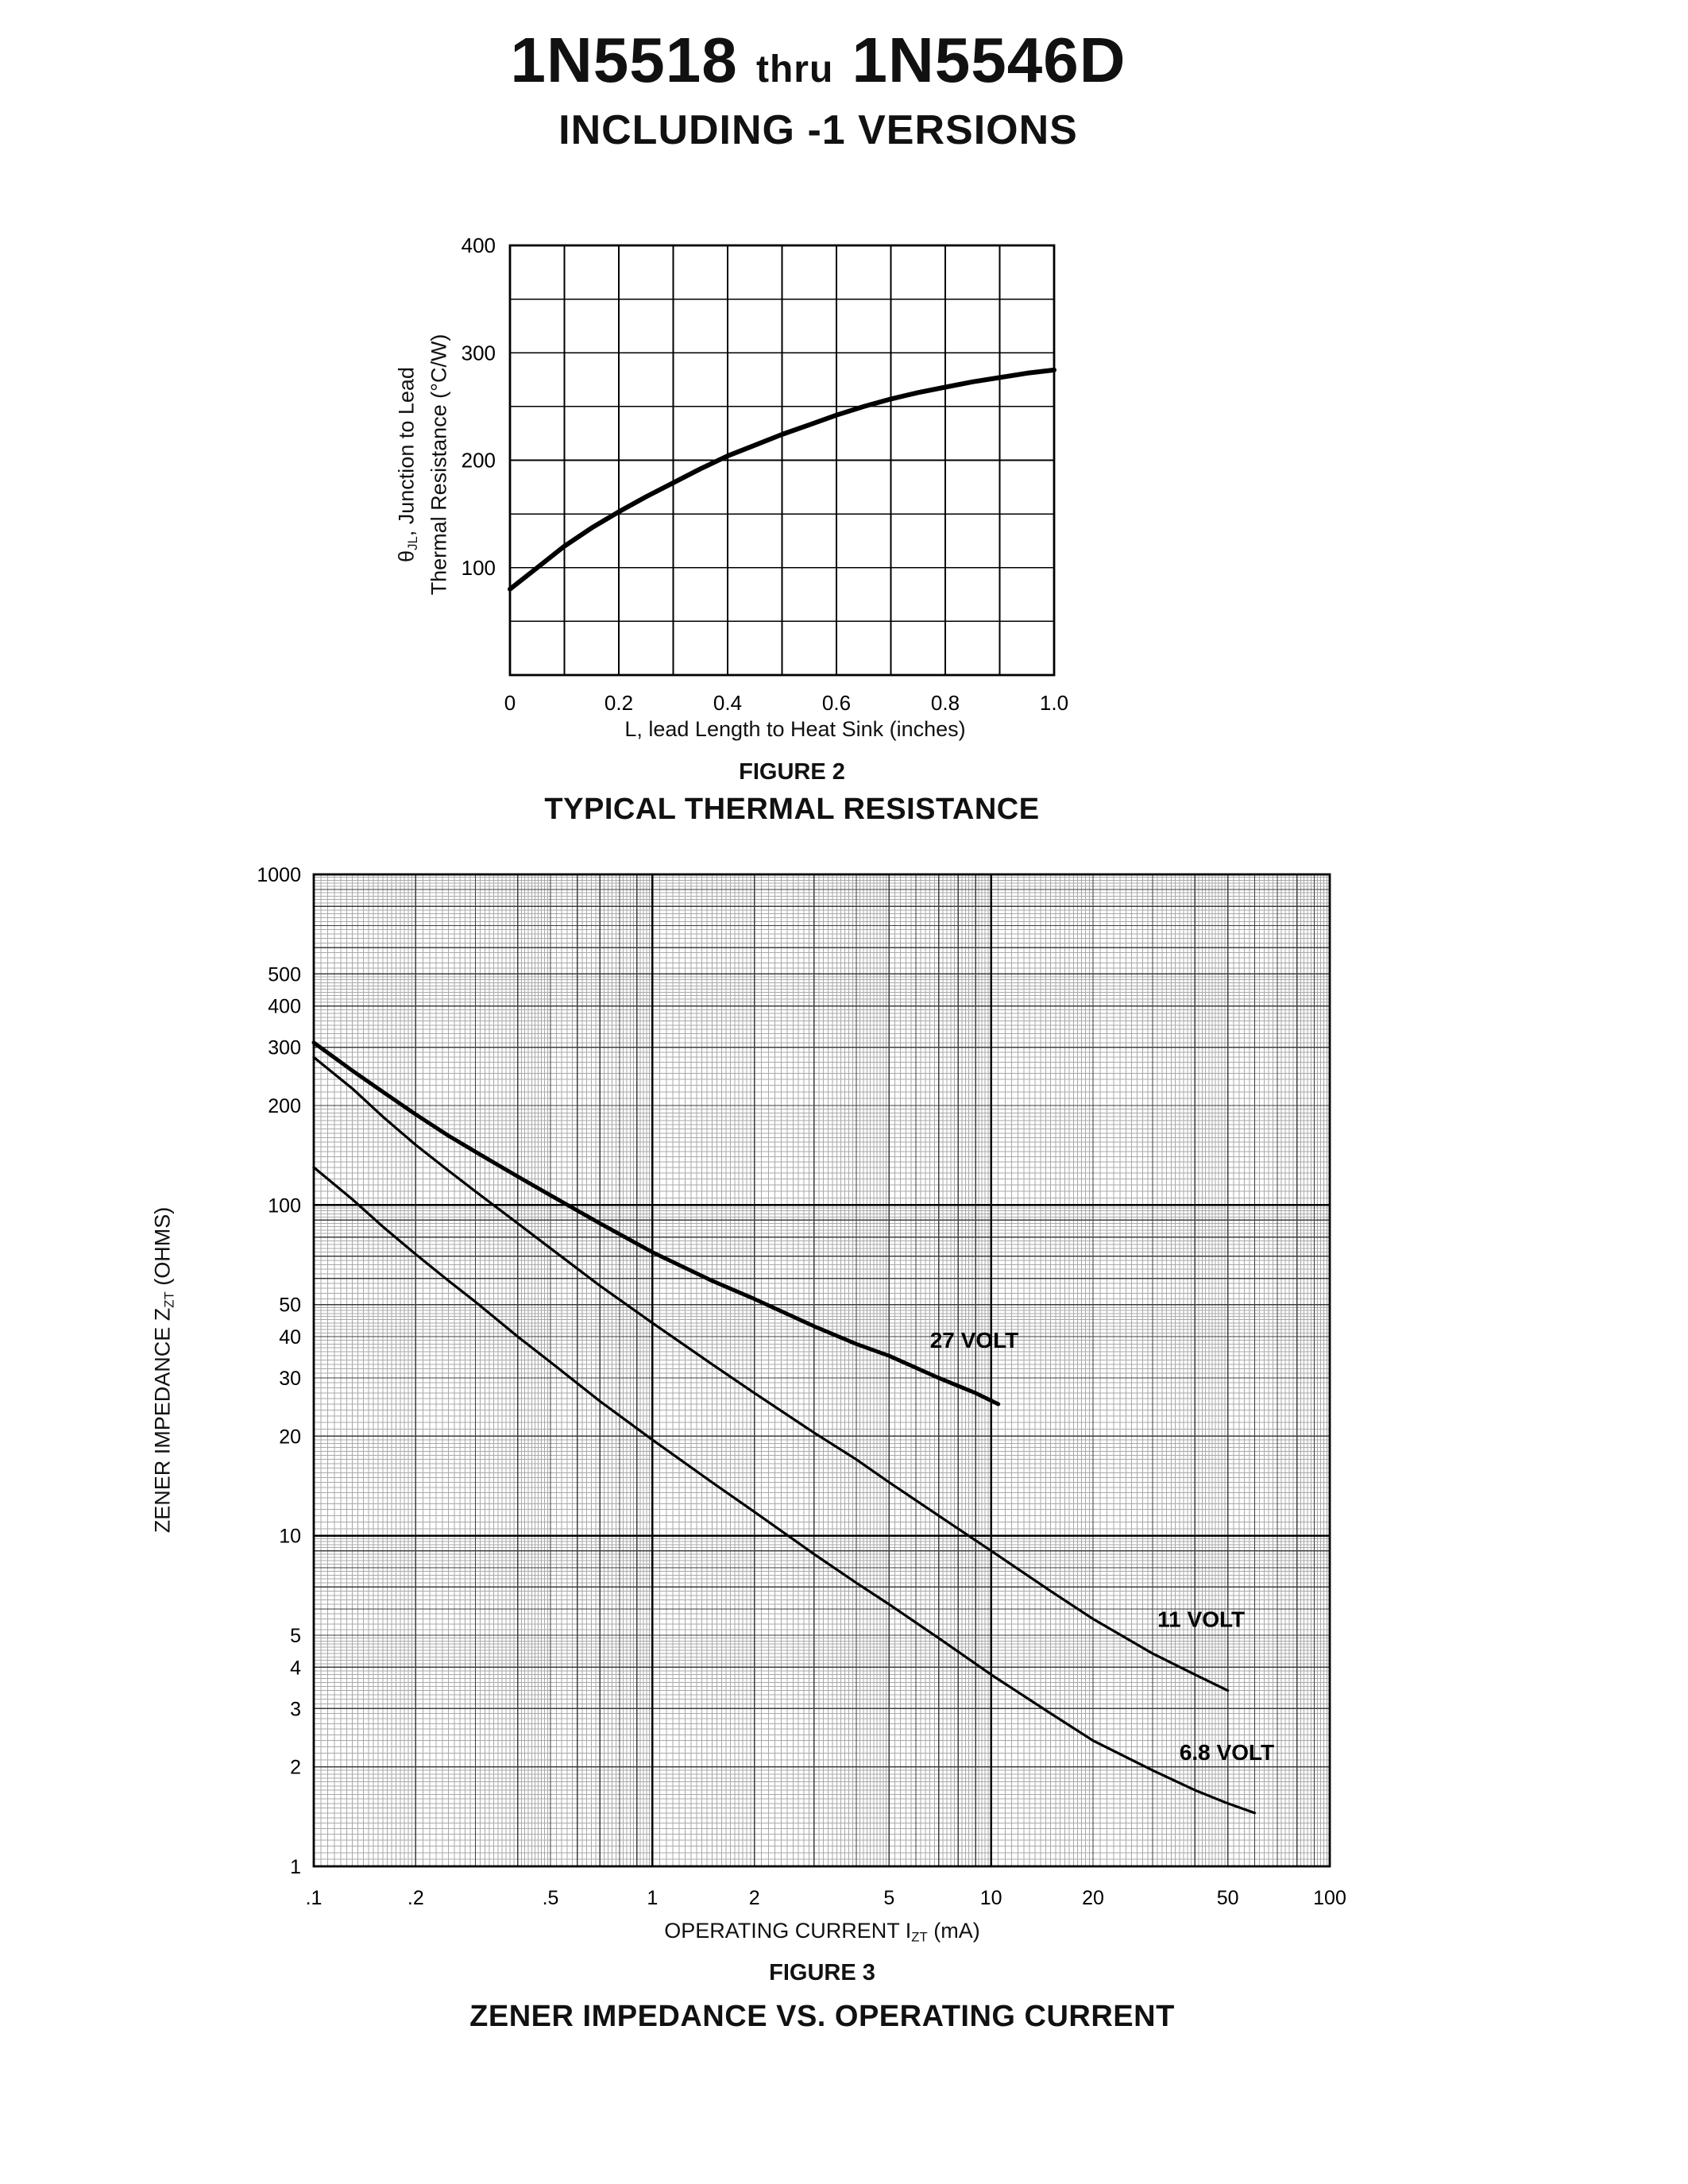  Describe the element at coordinates (295, 1668) in the screenshot. I see `tick-label-y: 4` at that location.